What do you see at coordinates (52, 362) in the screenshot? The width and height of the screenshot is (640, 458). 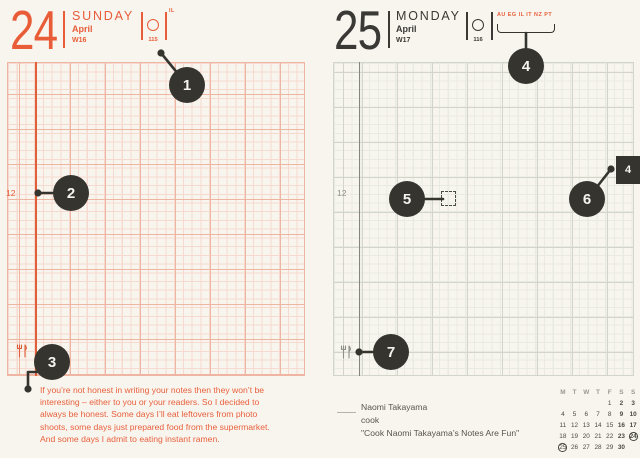 I see `callout-3-meal-note: 3` at bounding box center [52, 362].